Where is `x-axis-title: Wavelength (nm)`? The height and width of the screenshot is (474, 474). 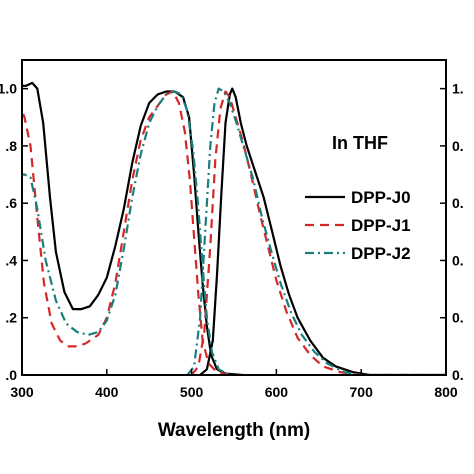
x-axis-title: Wavelength (nm) is located at coordinates (234, 430).